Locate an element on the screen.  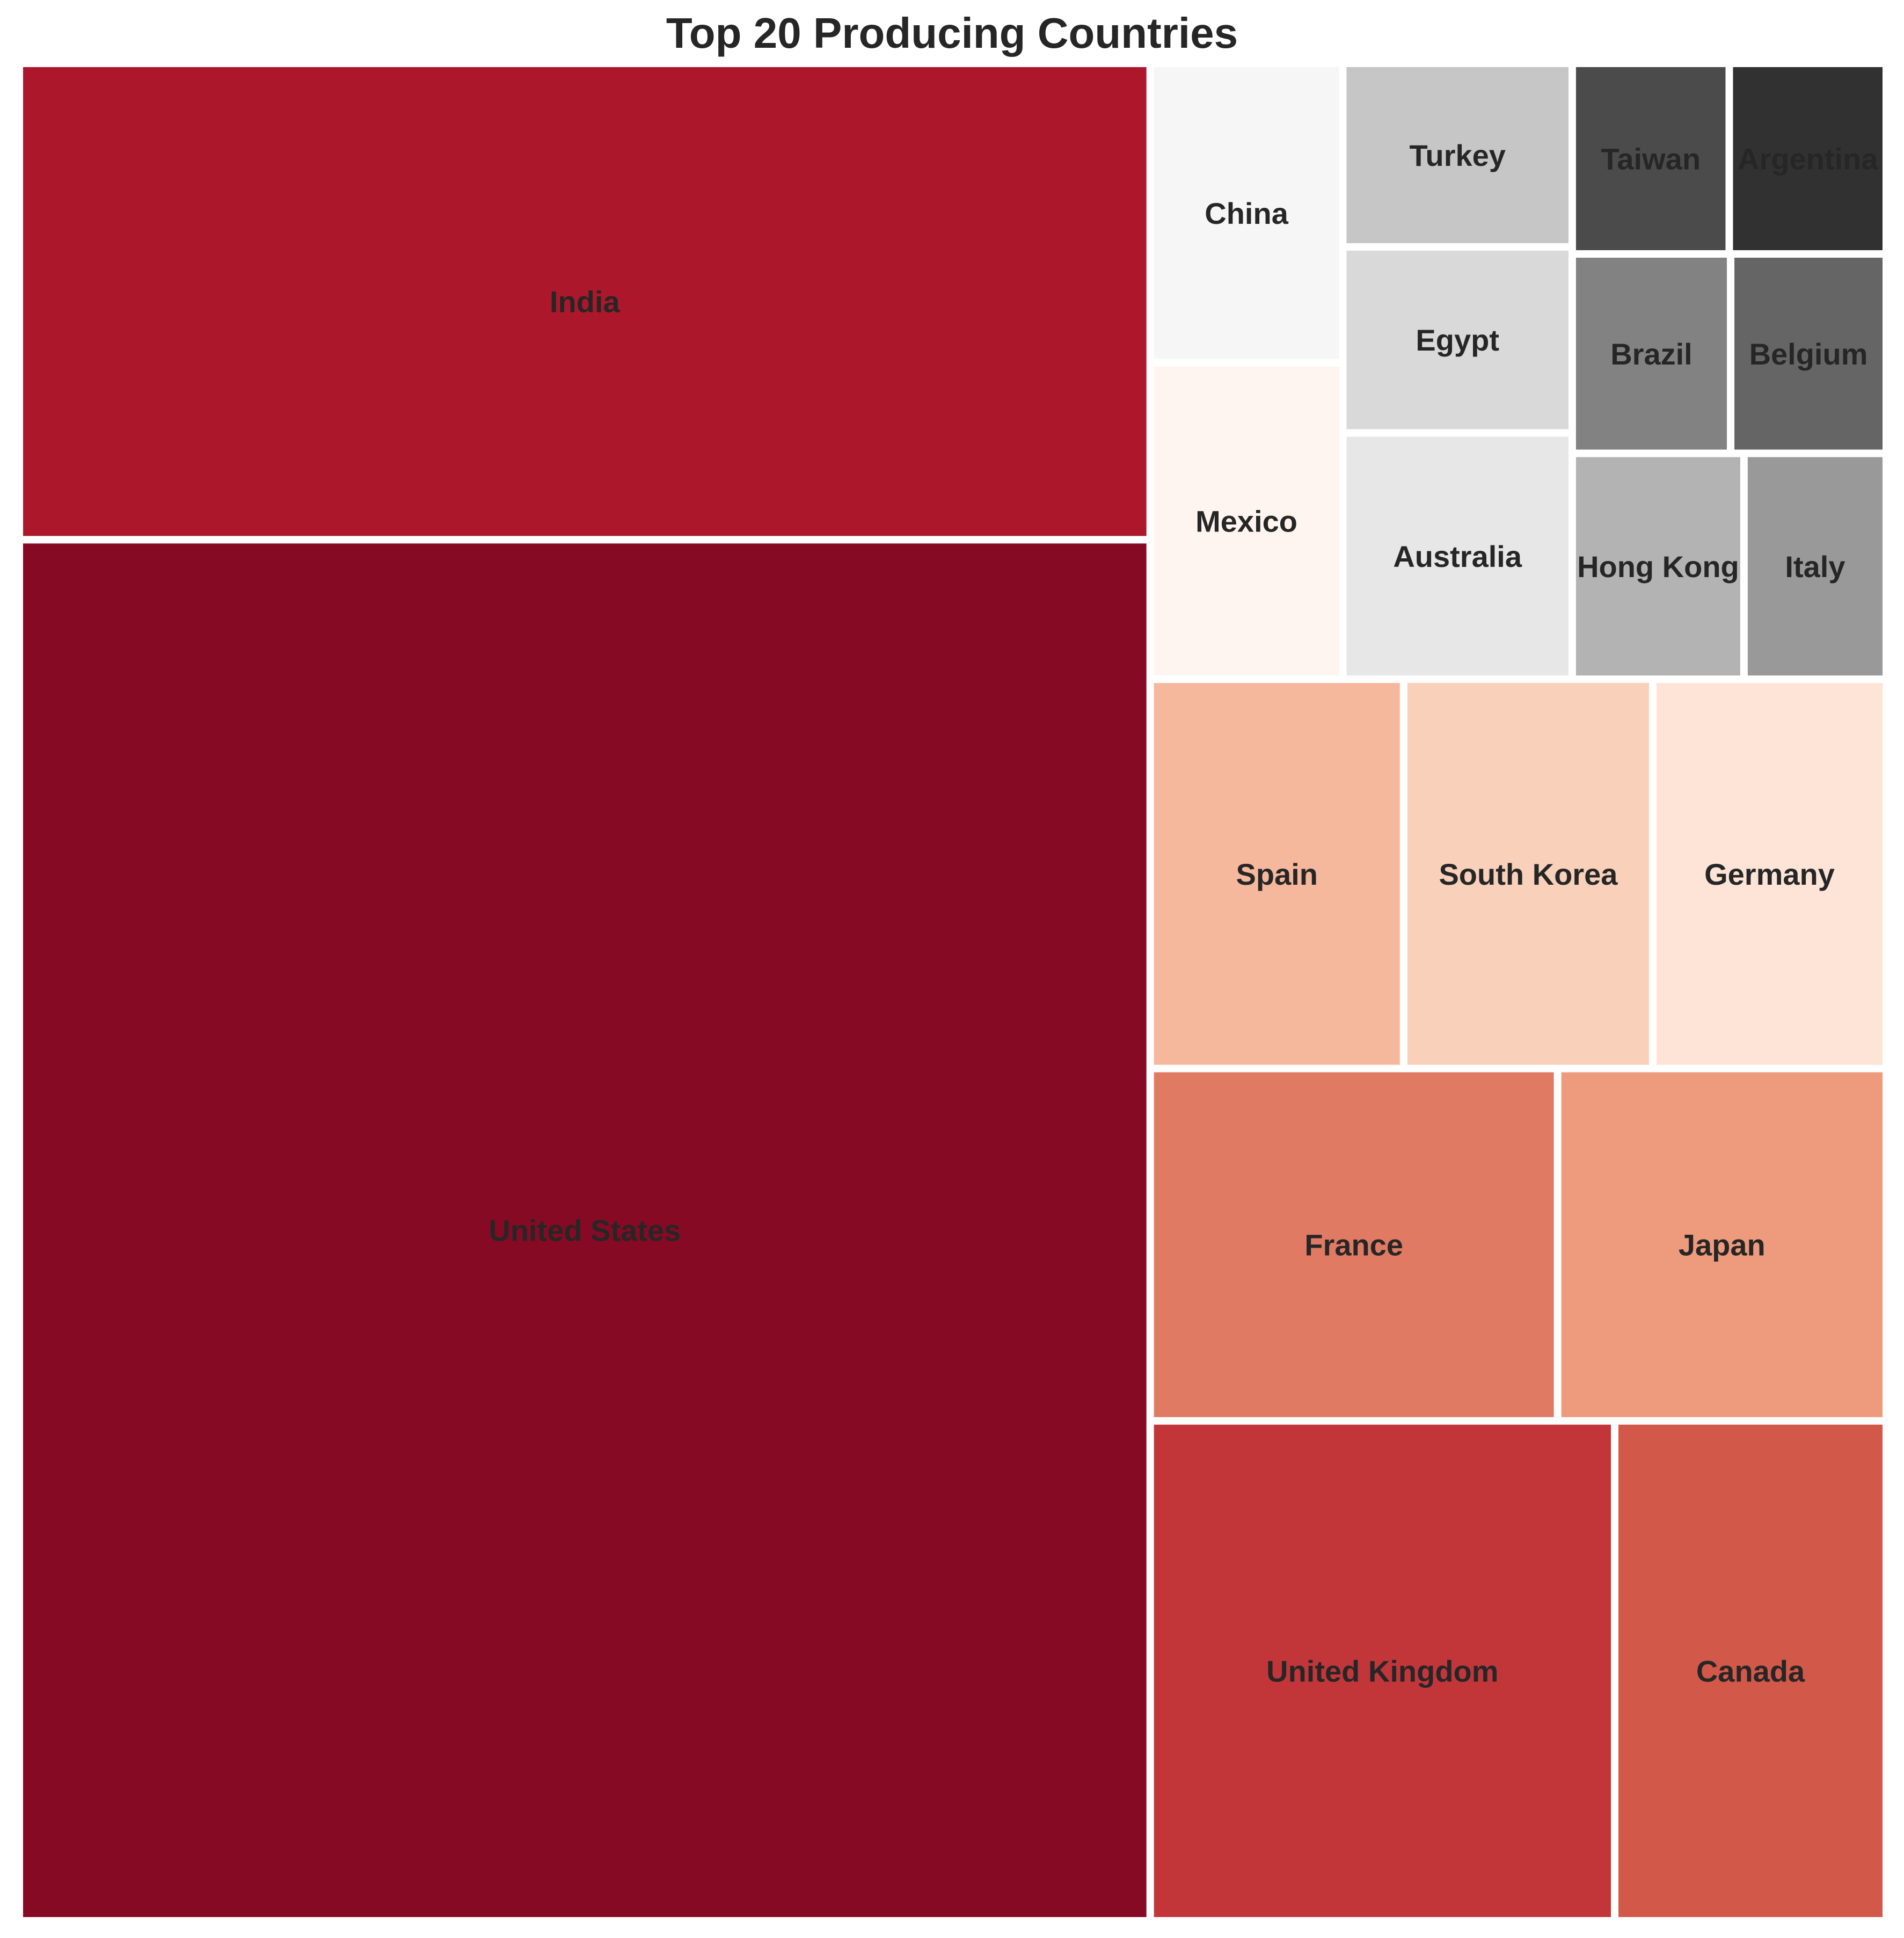
tile-japan: Japan is located at coordinates (1722, 1244).